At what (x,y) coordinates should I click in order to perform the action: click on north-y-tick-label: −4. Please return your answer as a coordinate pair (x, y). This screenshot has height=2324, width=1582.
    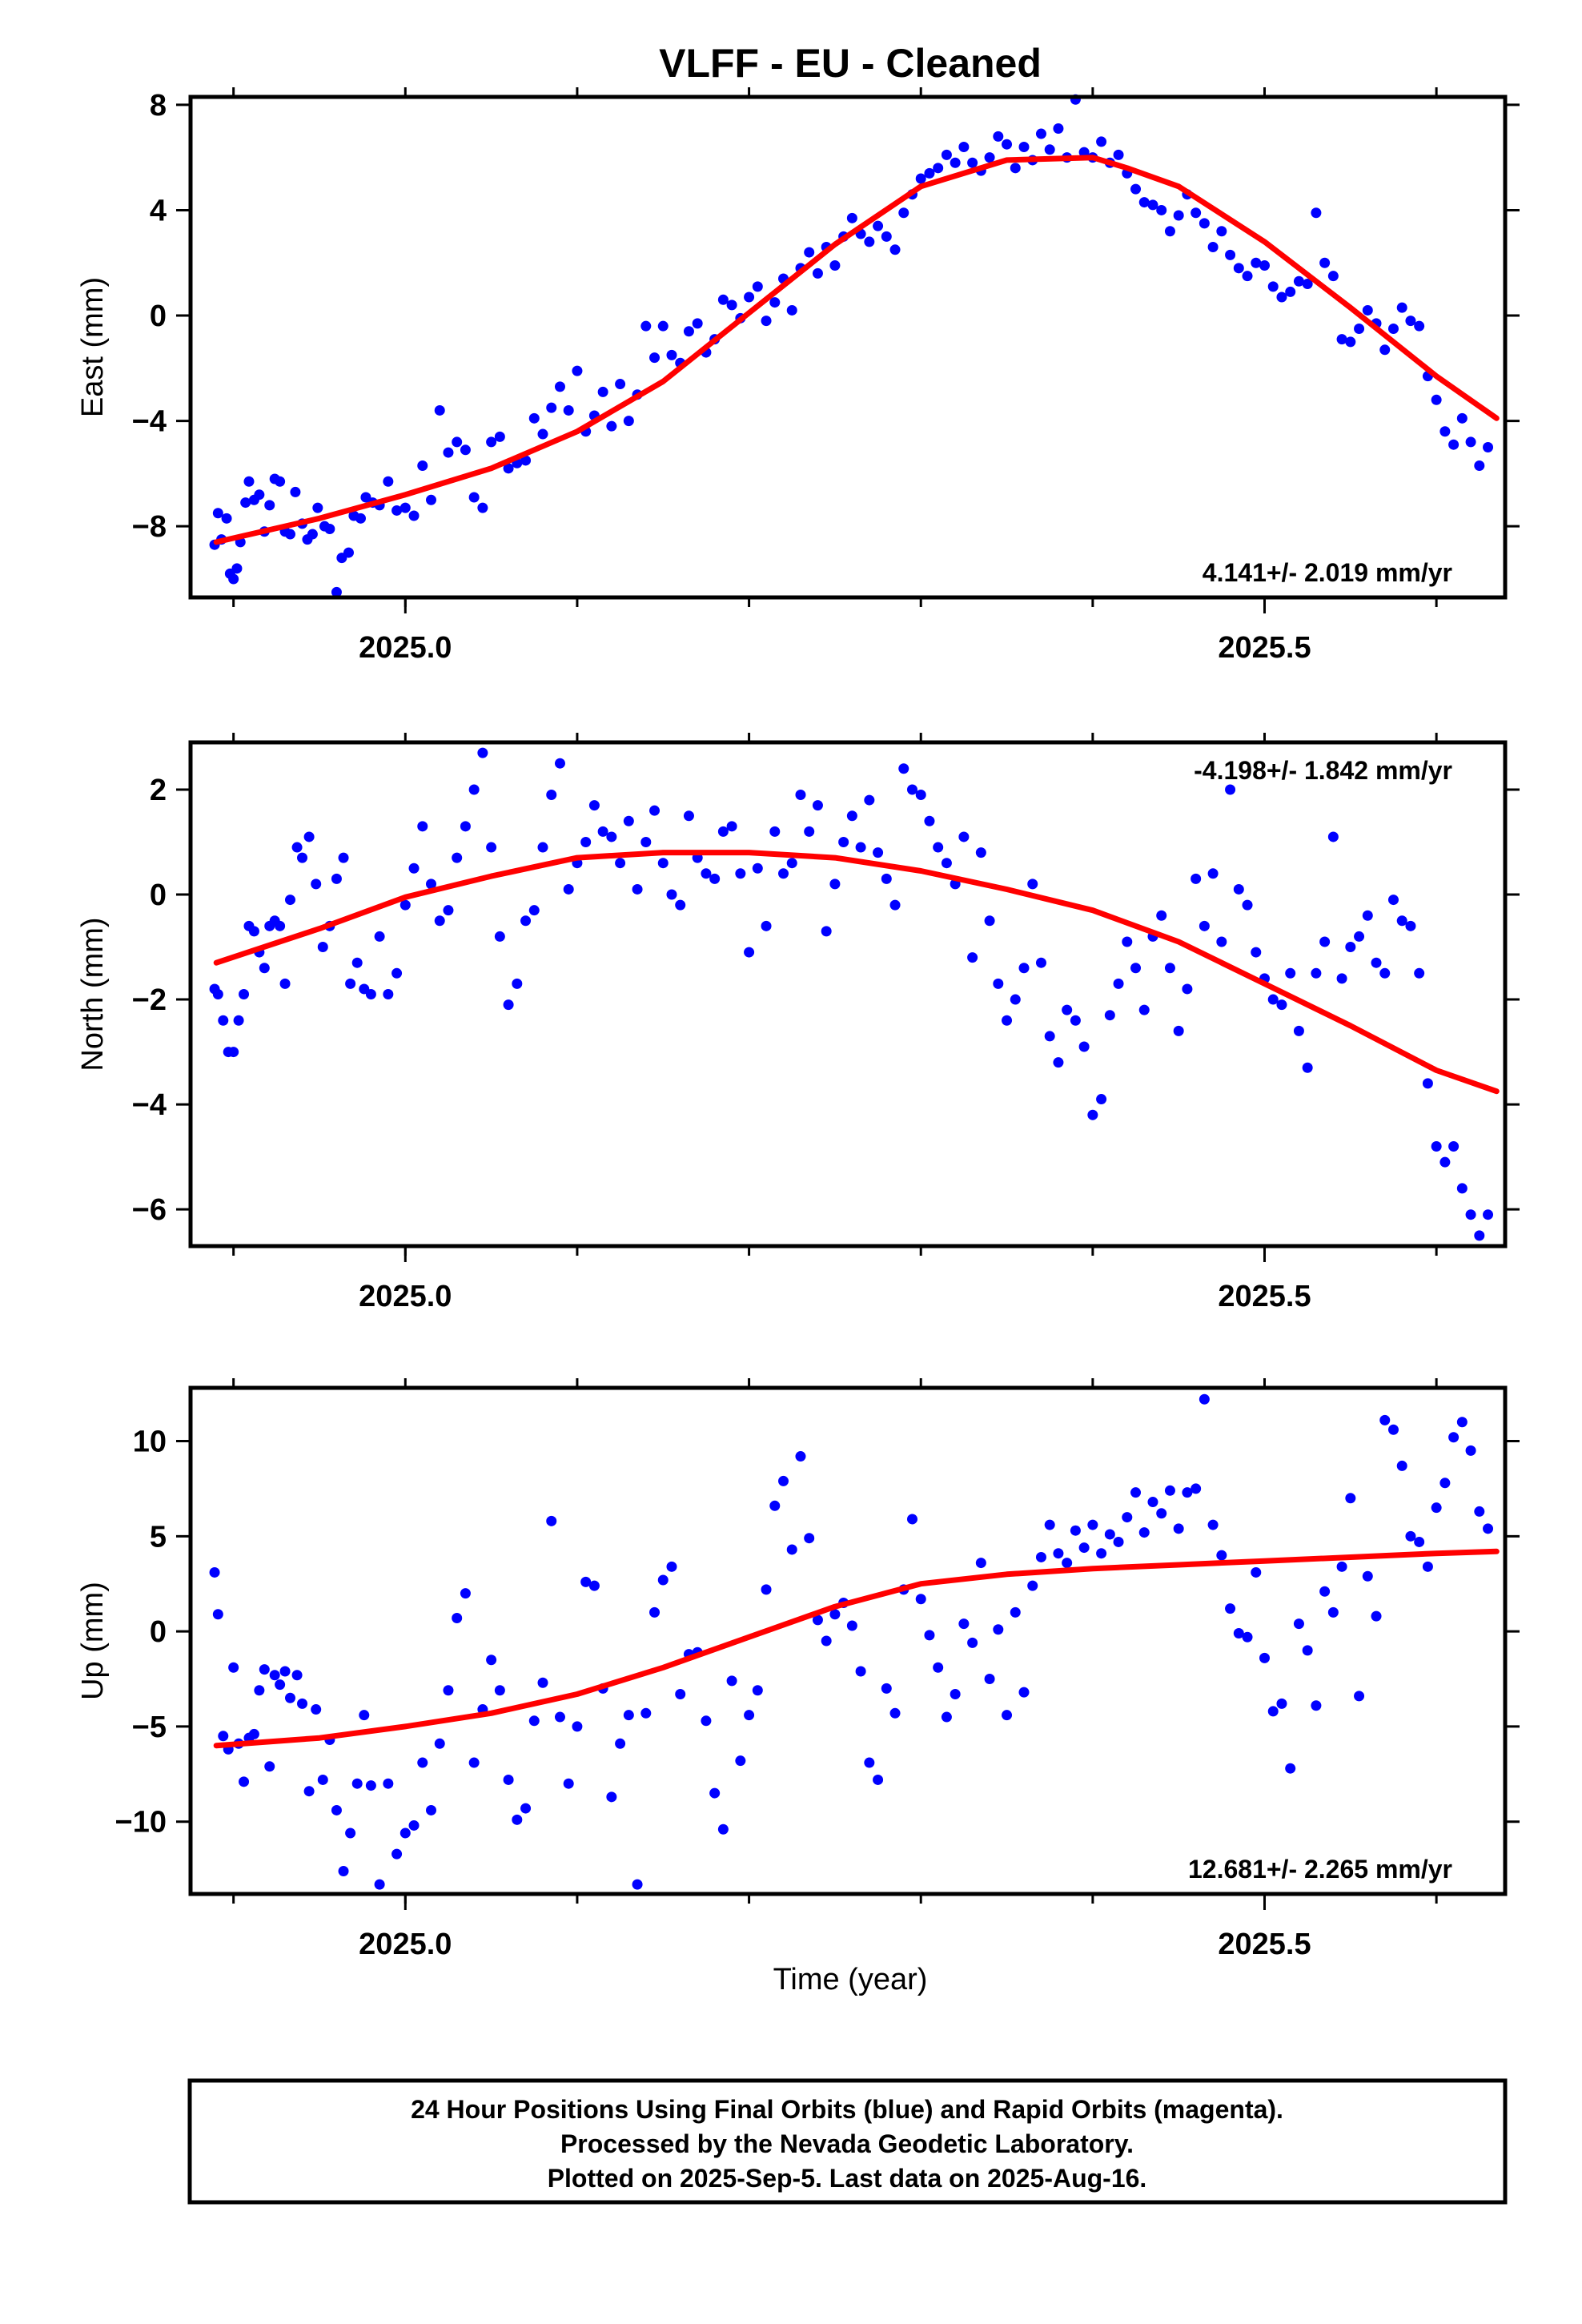
    Looking at the image, I should click on (149, 1105).